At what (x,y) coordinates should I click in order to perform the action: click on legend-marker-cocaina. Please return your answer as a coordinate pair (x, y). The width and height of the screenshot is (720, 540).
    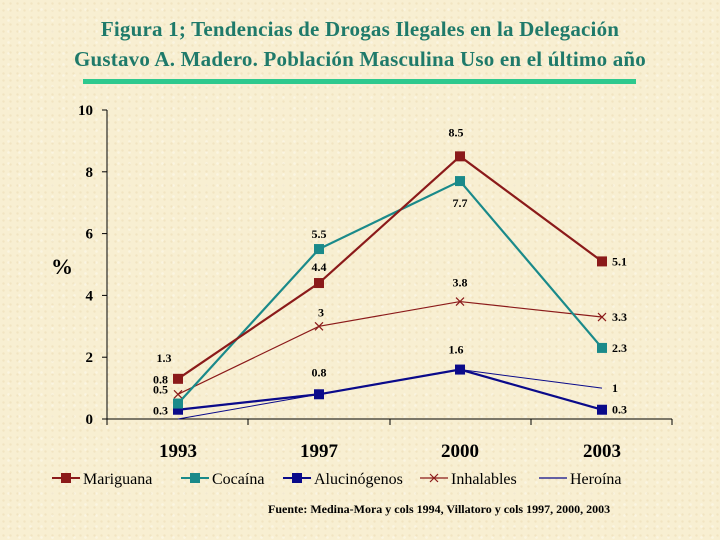
    Looking at the image, I should click on (195, 478).